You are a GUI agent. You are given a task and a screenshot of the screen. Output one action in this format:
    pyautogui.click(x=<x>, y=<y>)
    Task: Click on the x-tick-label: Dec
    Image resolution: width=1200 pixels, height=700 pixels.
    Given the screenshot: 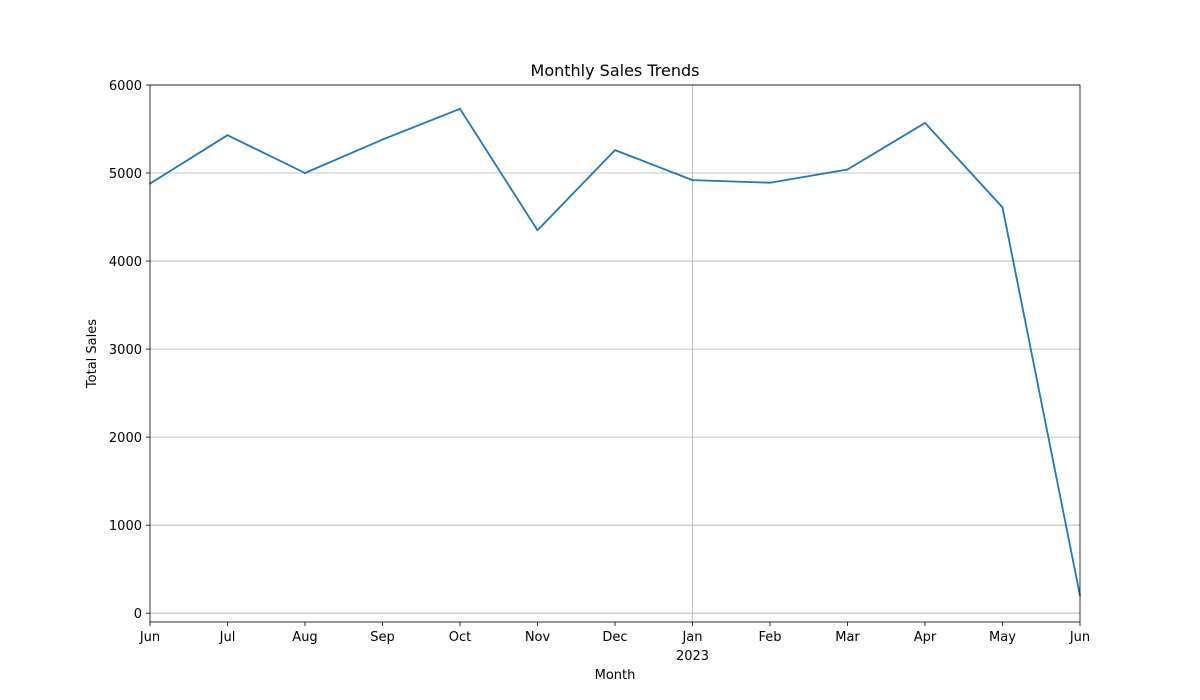 What is the action you would take?
    pyautogui.click(x=614, y=637)
    